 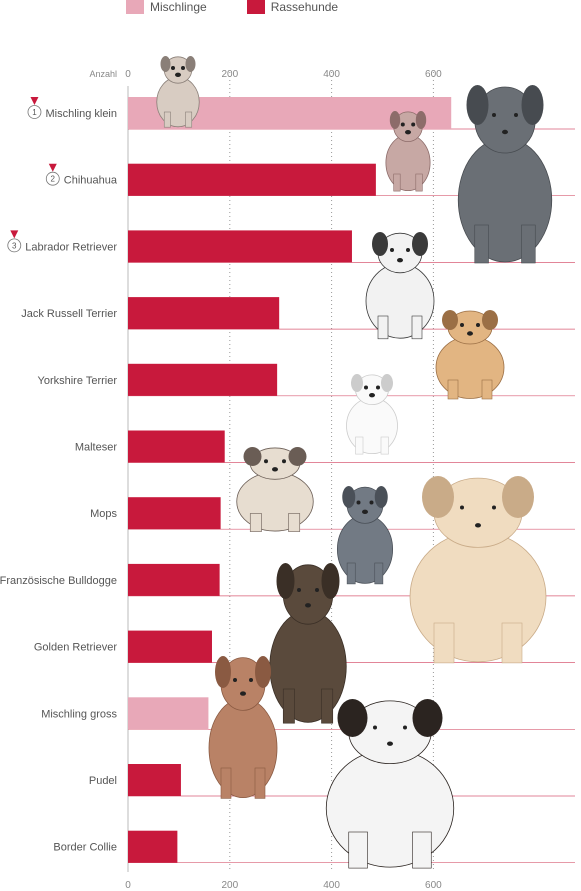 What do you see at coordinates (75, 648) in the screenshot?
I see `category-label: Golden Retriever` at bounding box center [75, 648].